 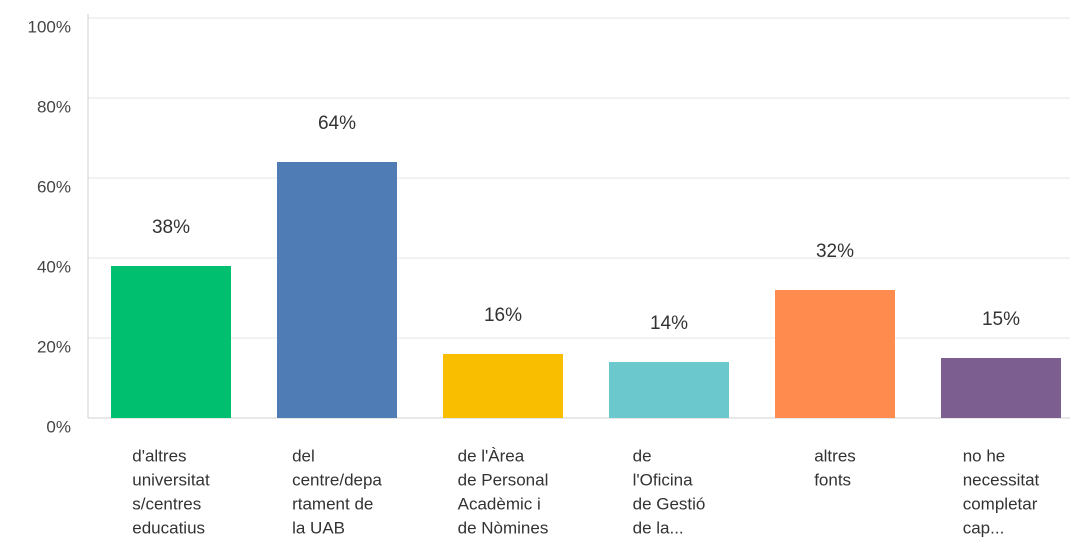 I want to click on y-tick-label: 40%, so click(x=54, y=266).